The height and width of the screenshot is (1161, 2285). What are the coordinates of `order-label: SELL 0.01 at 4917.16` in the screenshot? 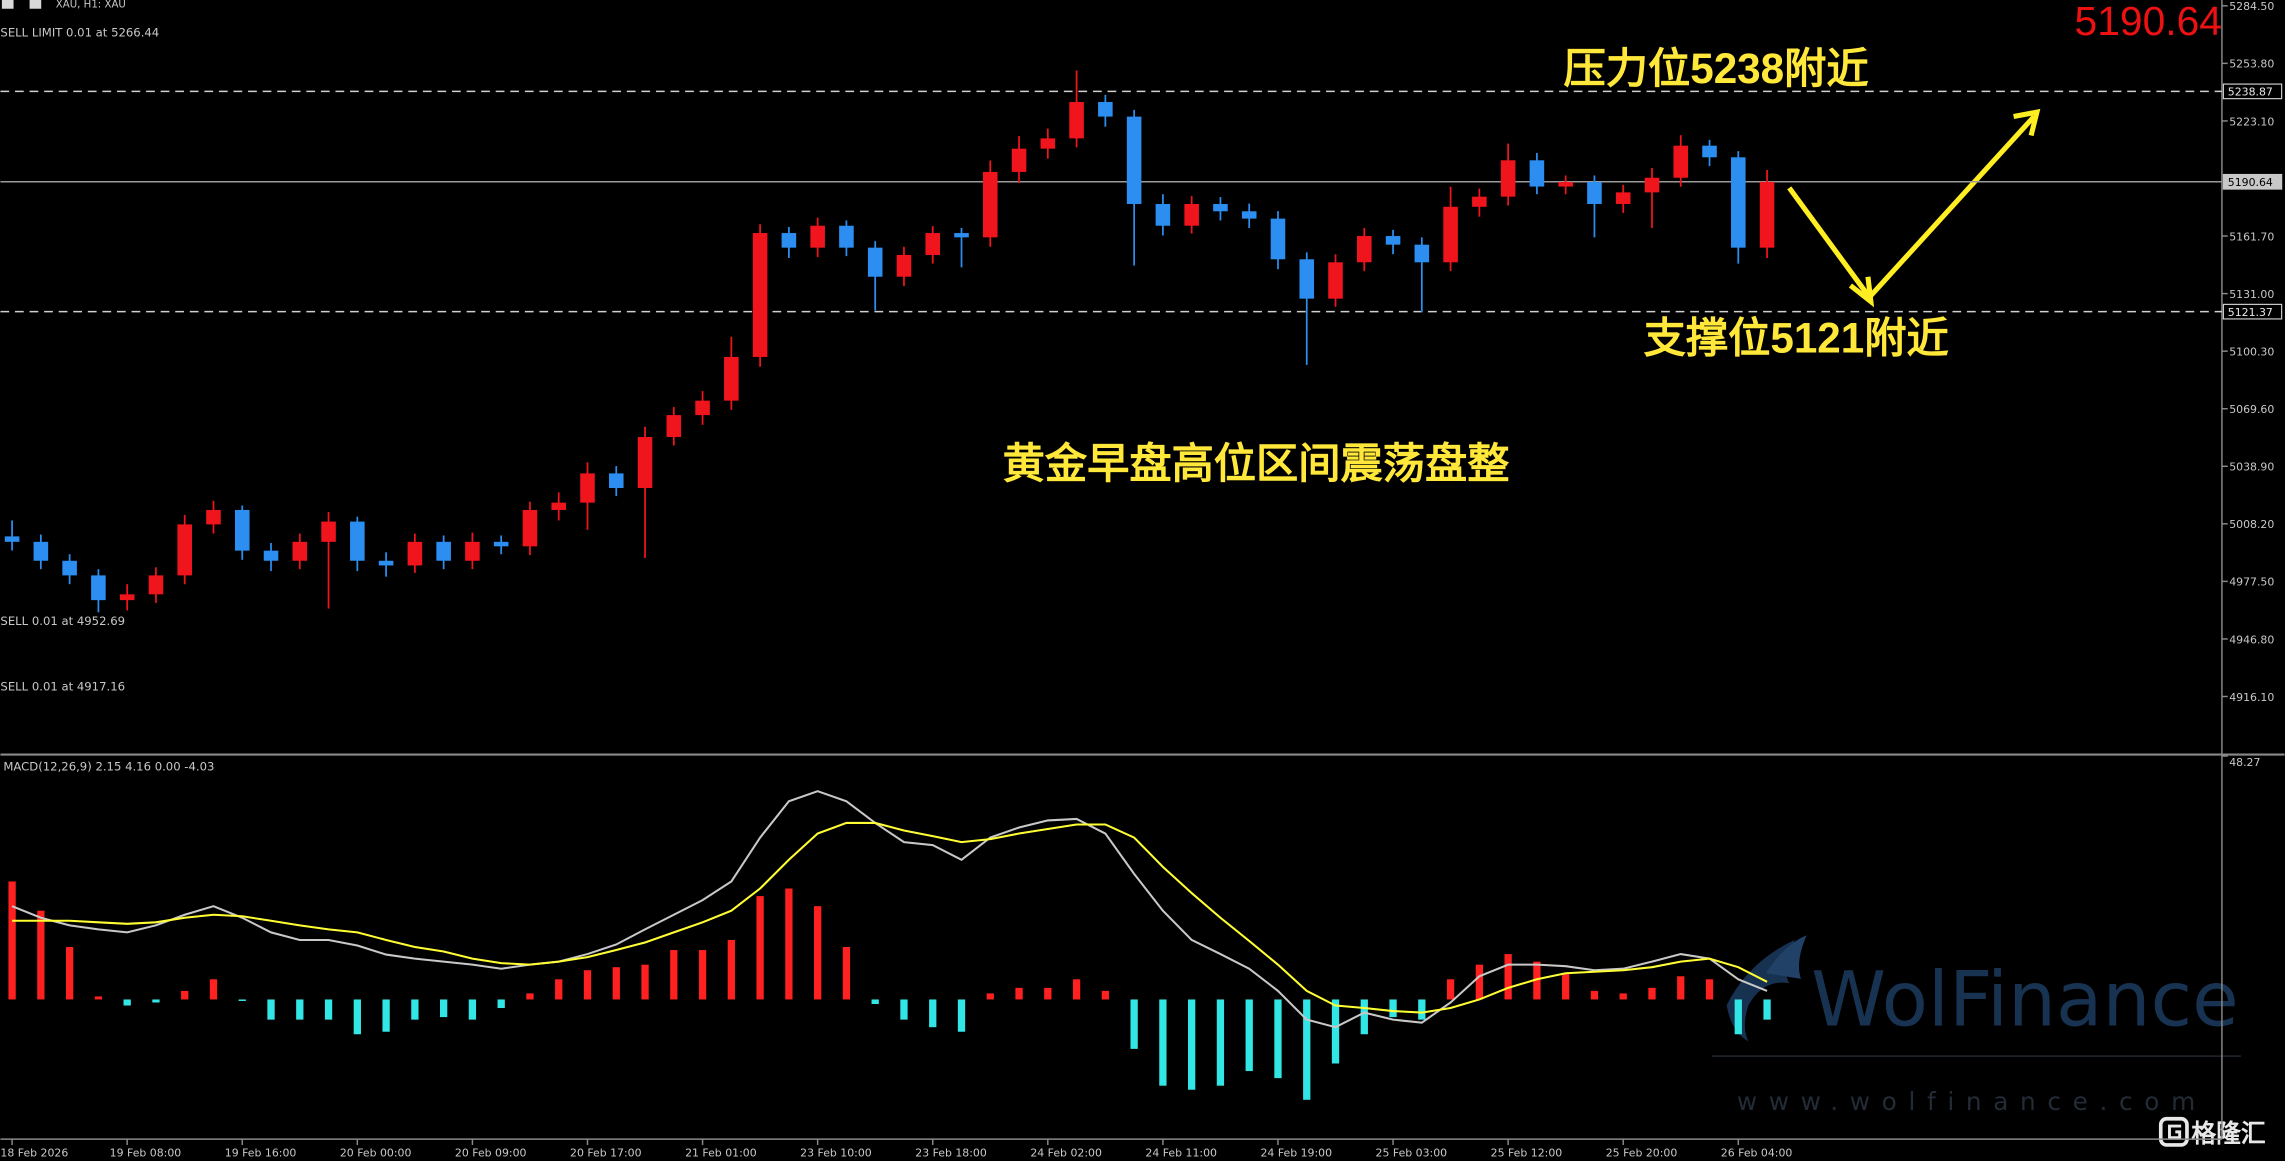 It's located at (62, 686).